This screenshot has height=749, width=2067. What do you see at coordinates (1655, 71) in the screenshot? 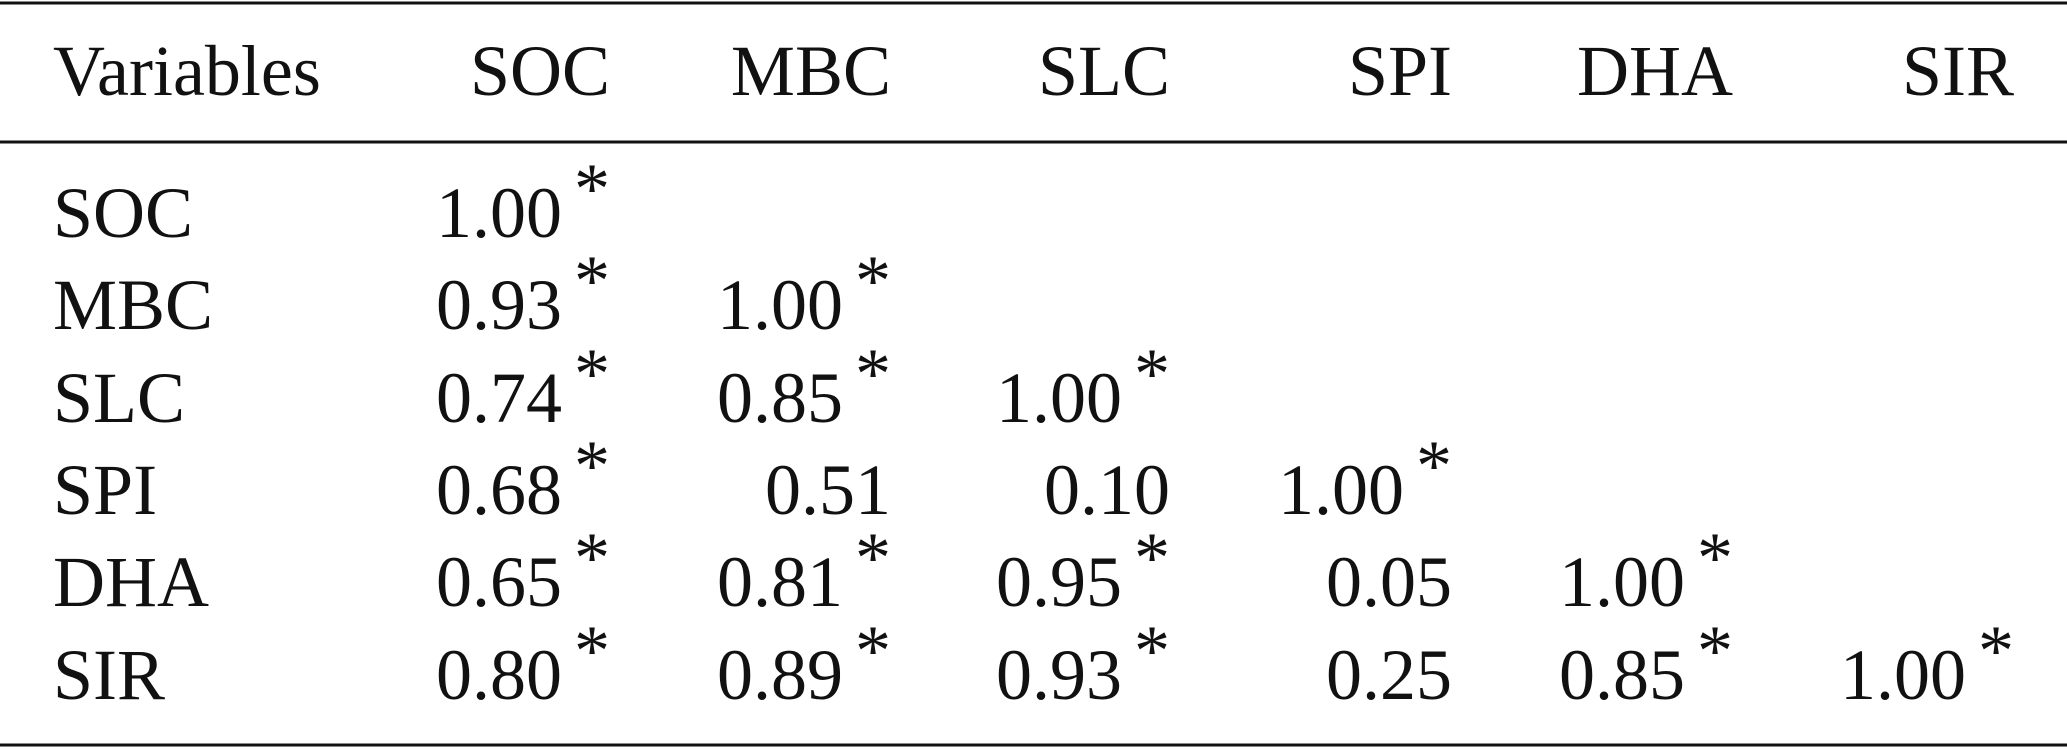
I see `header-cell: DHA` at bounding box center [1655, 71].